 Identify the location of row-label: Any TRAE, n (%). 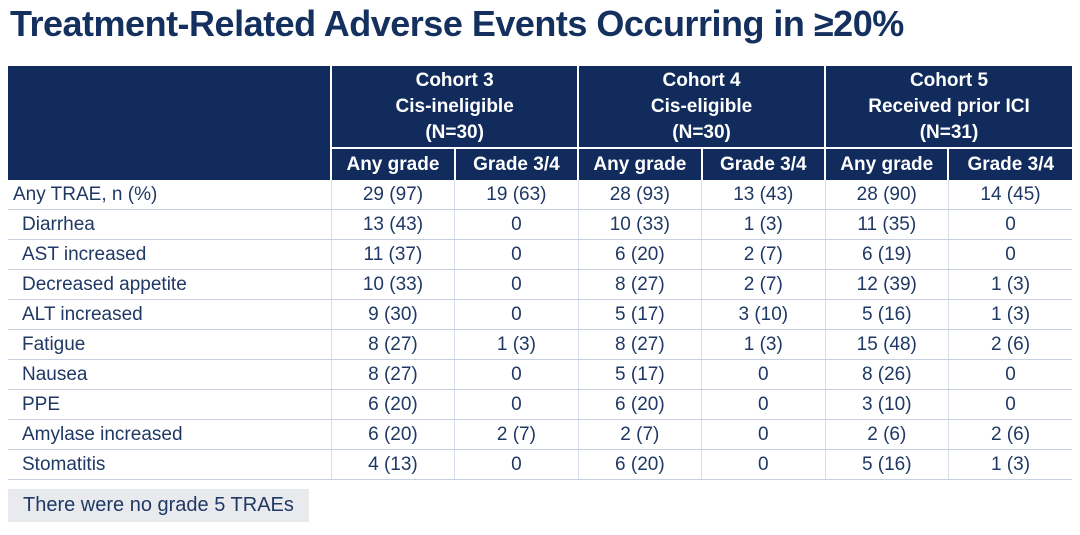
(170, 195).